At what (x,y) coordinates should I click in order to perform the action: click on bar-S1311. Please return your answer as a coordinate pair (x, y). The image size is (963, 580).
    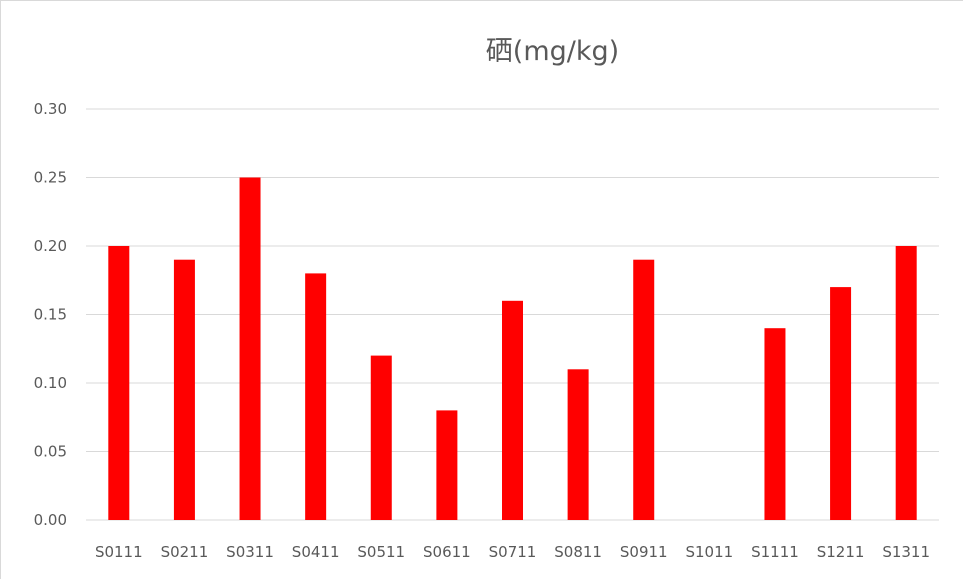
    Looking at the image, I should click on (906, 383).